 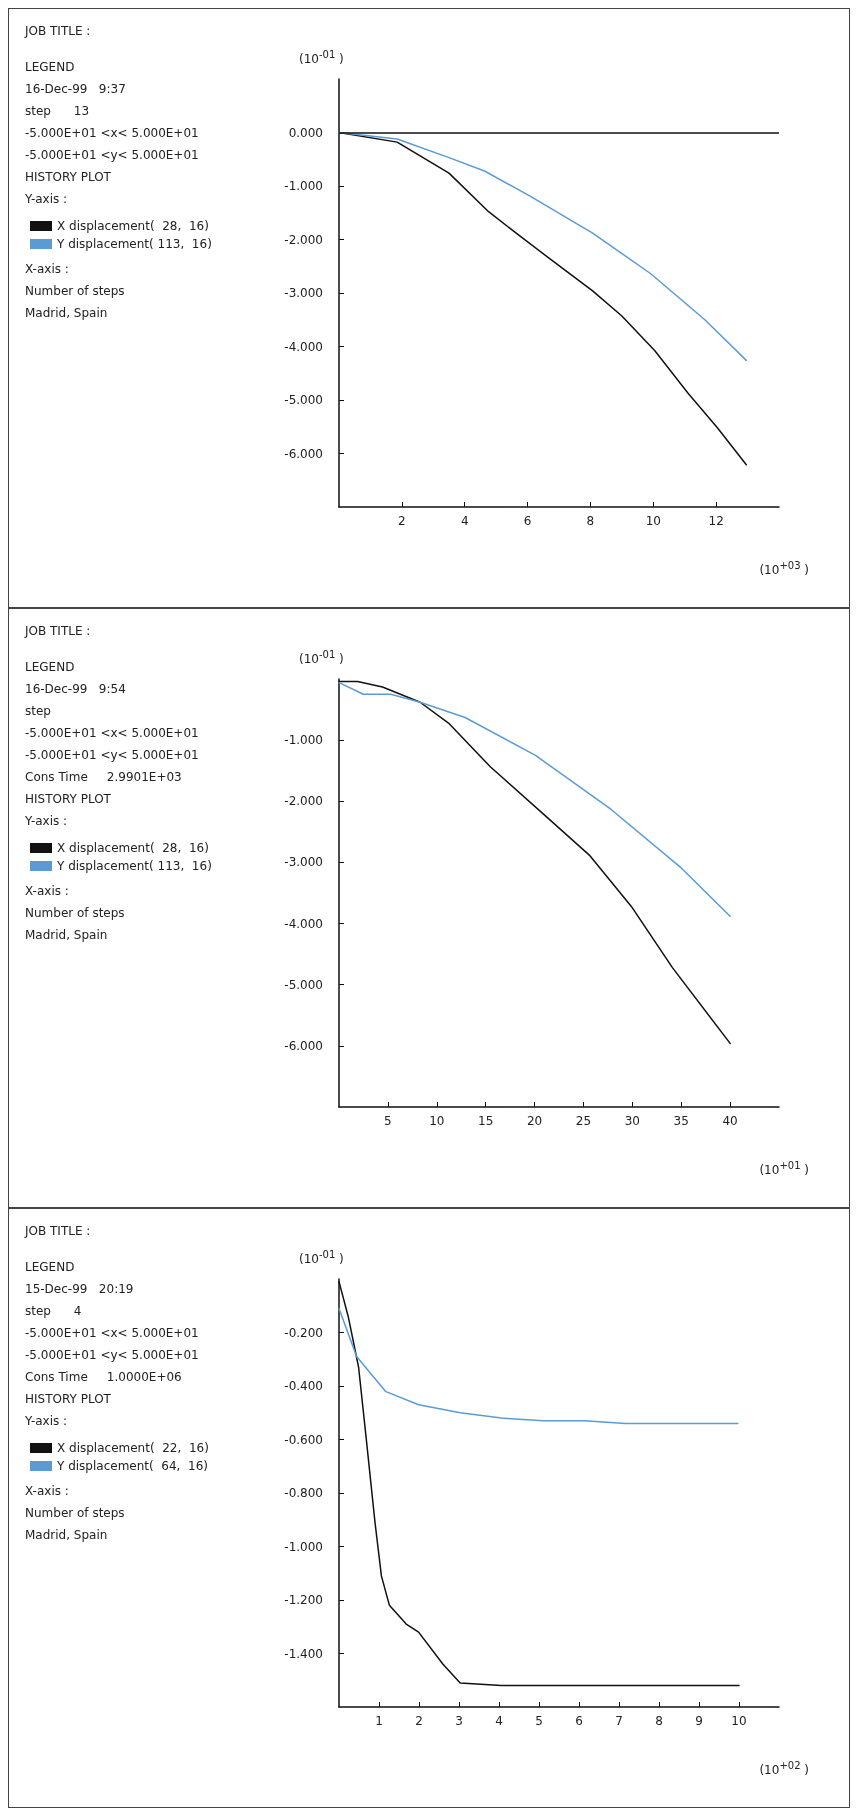 I want to click on x-tick-label: 7, so click(x=619, y=1721).